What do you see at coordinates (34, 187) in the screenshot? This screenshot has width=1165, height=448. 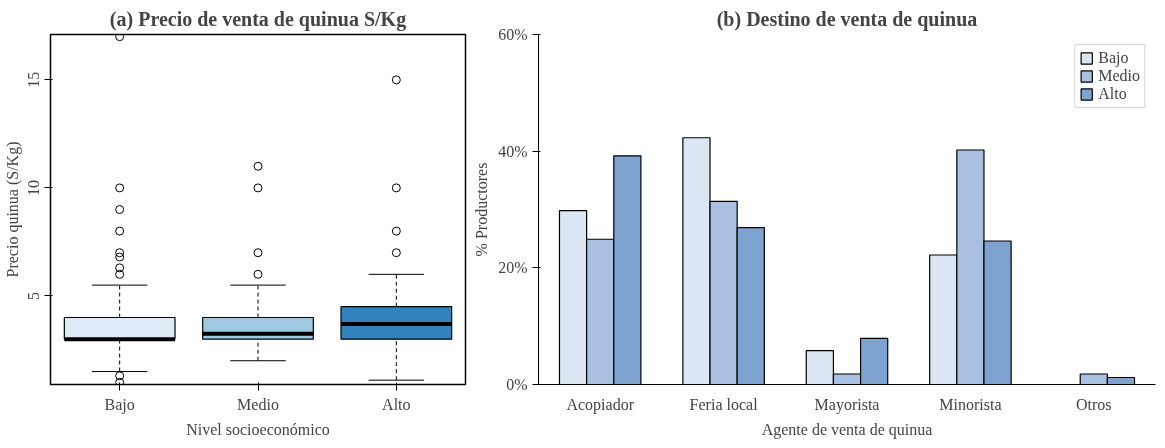 I see `y-tick-label: 10` at bounding box center [34, 187].